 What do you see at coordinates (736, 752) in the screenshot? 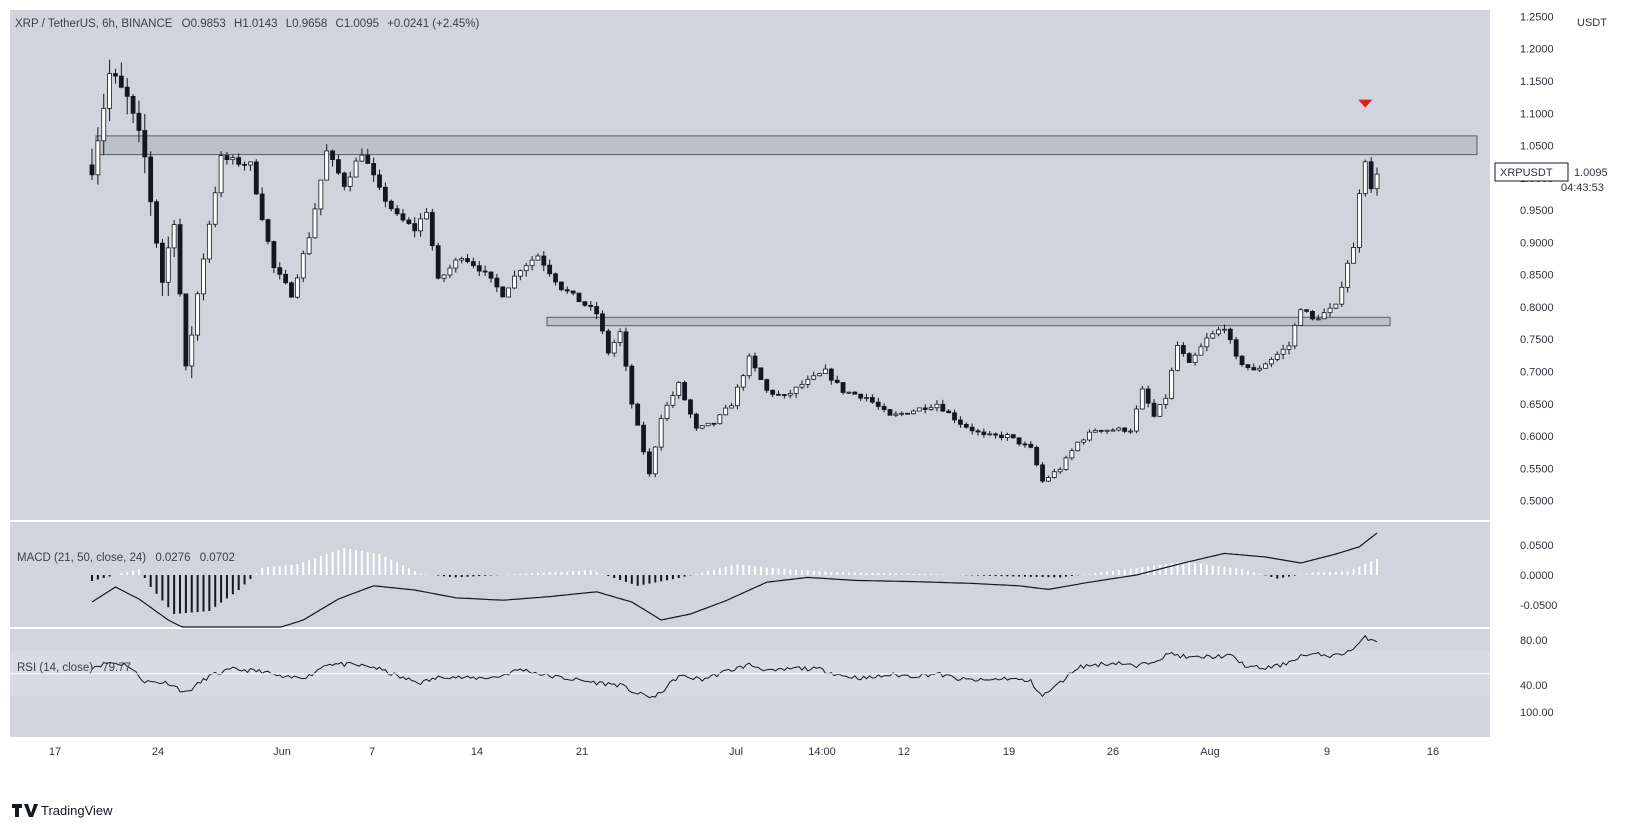
I see `time-tick-label: Jul` at bounding box center [736, 752].